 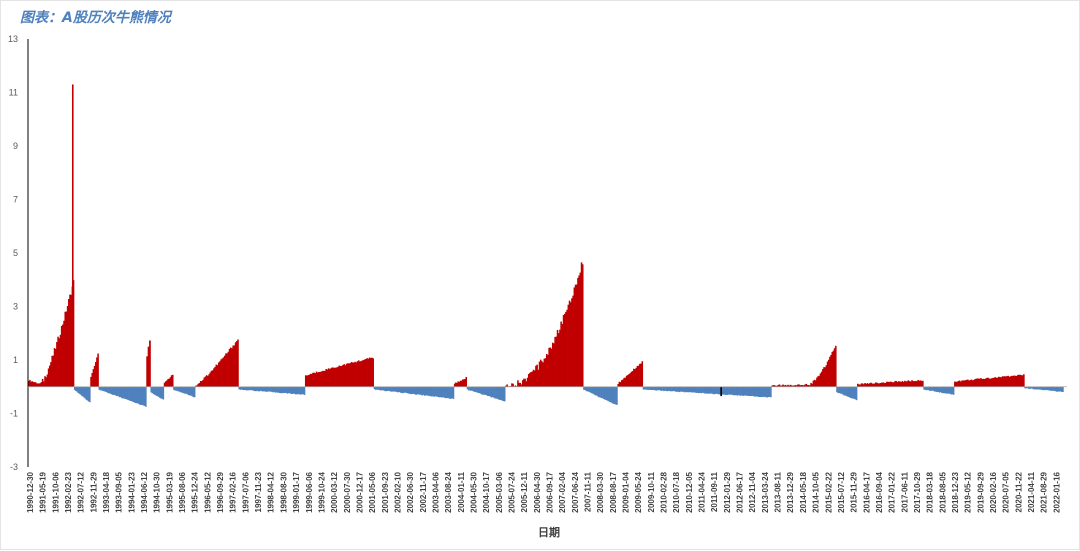 What do you see at coordinates (828, 491) in the screenshot?
I see `x-tick-label: 2015-02-22` at bounding box center [828, 491].